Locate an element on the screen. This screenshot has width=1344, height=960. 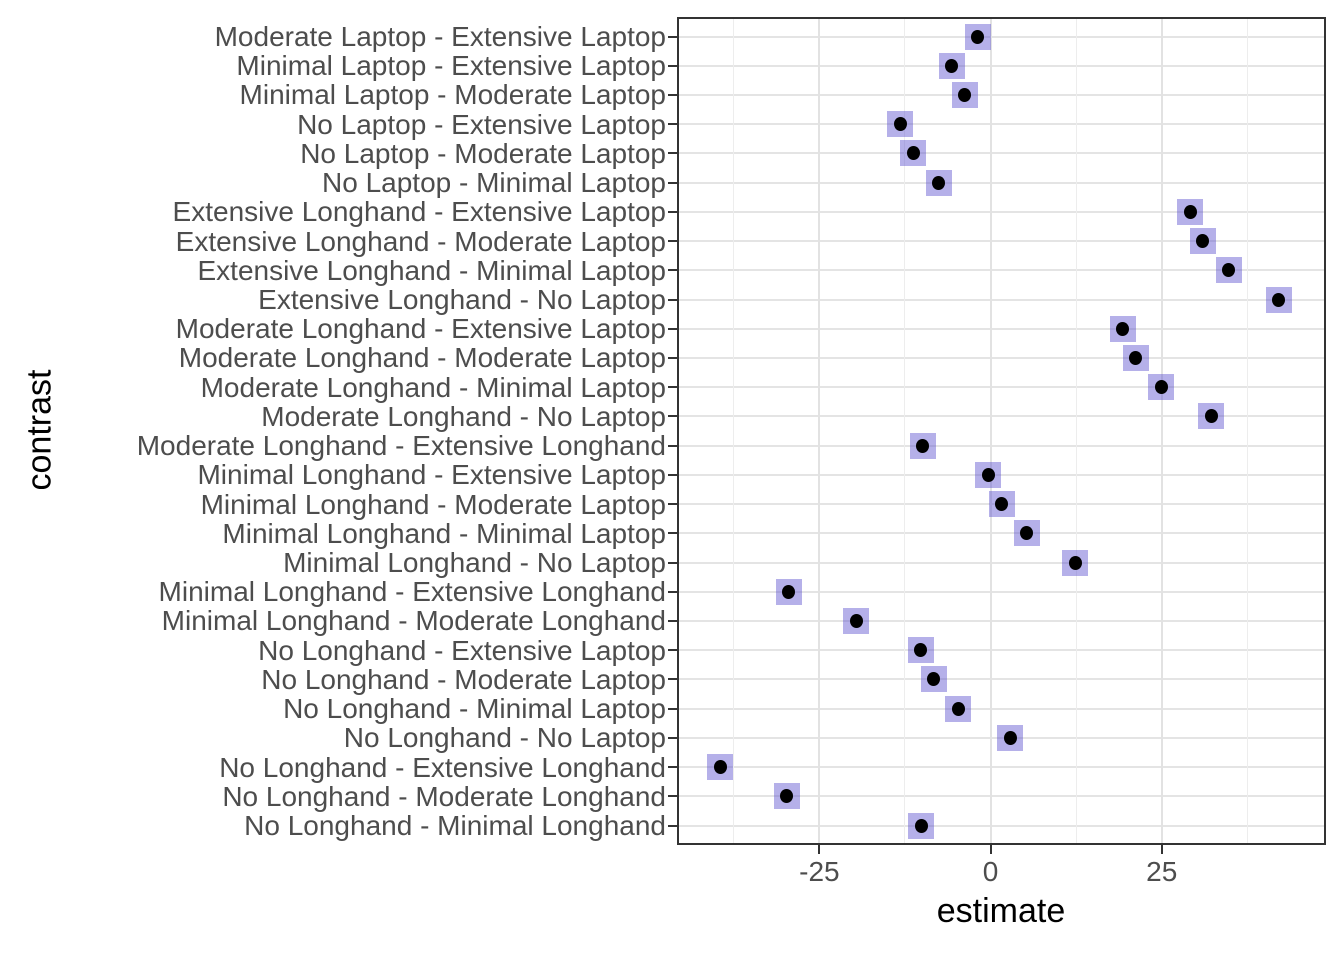
y-axis-label: Minimal Longhand - Moderate Longhand is located at coordinates (413, 621).